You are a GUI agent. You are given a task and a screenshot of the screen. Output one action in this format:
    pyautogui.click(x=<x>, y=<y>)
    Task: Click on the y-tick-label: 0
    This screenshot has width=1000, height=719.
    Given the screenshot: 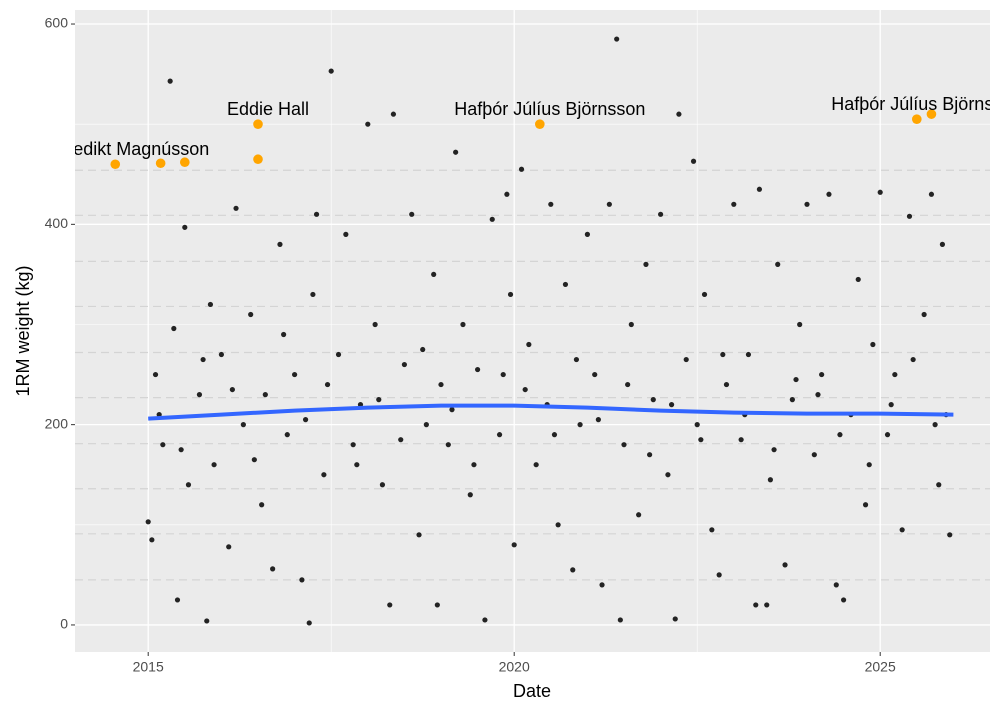 What is the action you would take?
    pyautogui.click(x=64, y=624)
    